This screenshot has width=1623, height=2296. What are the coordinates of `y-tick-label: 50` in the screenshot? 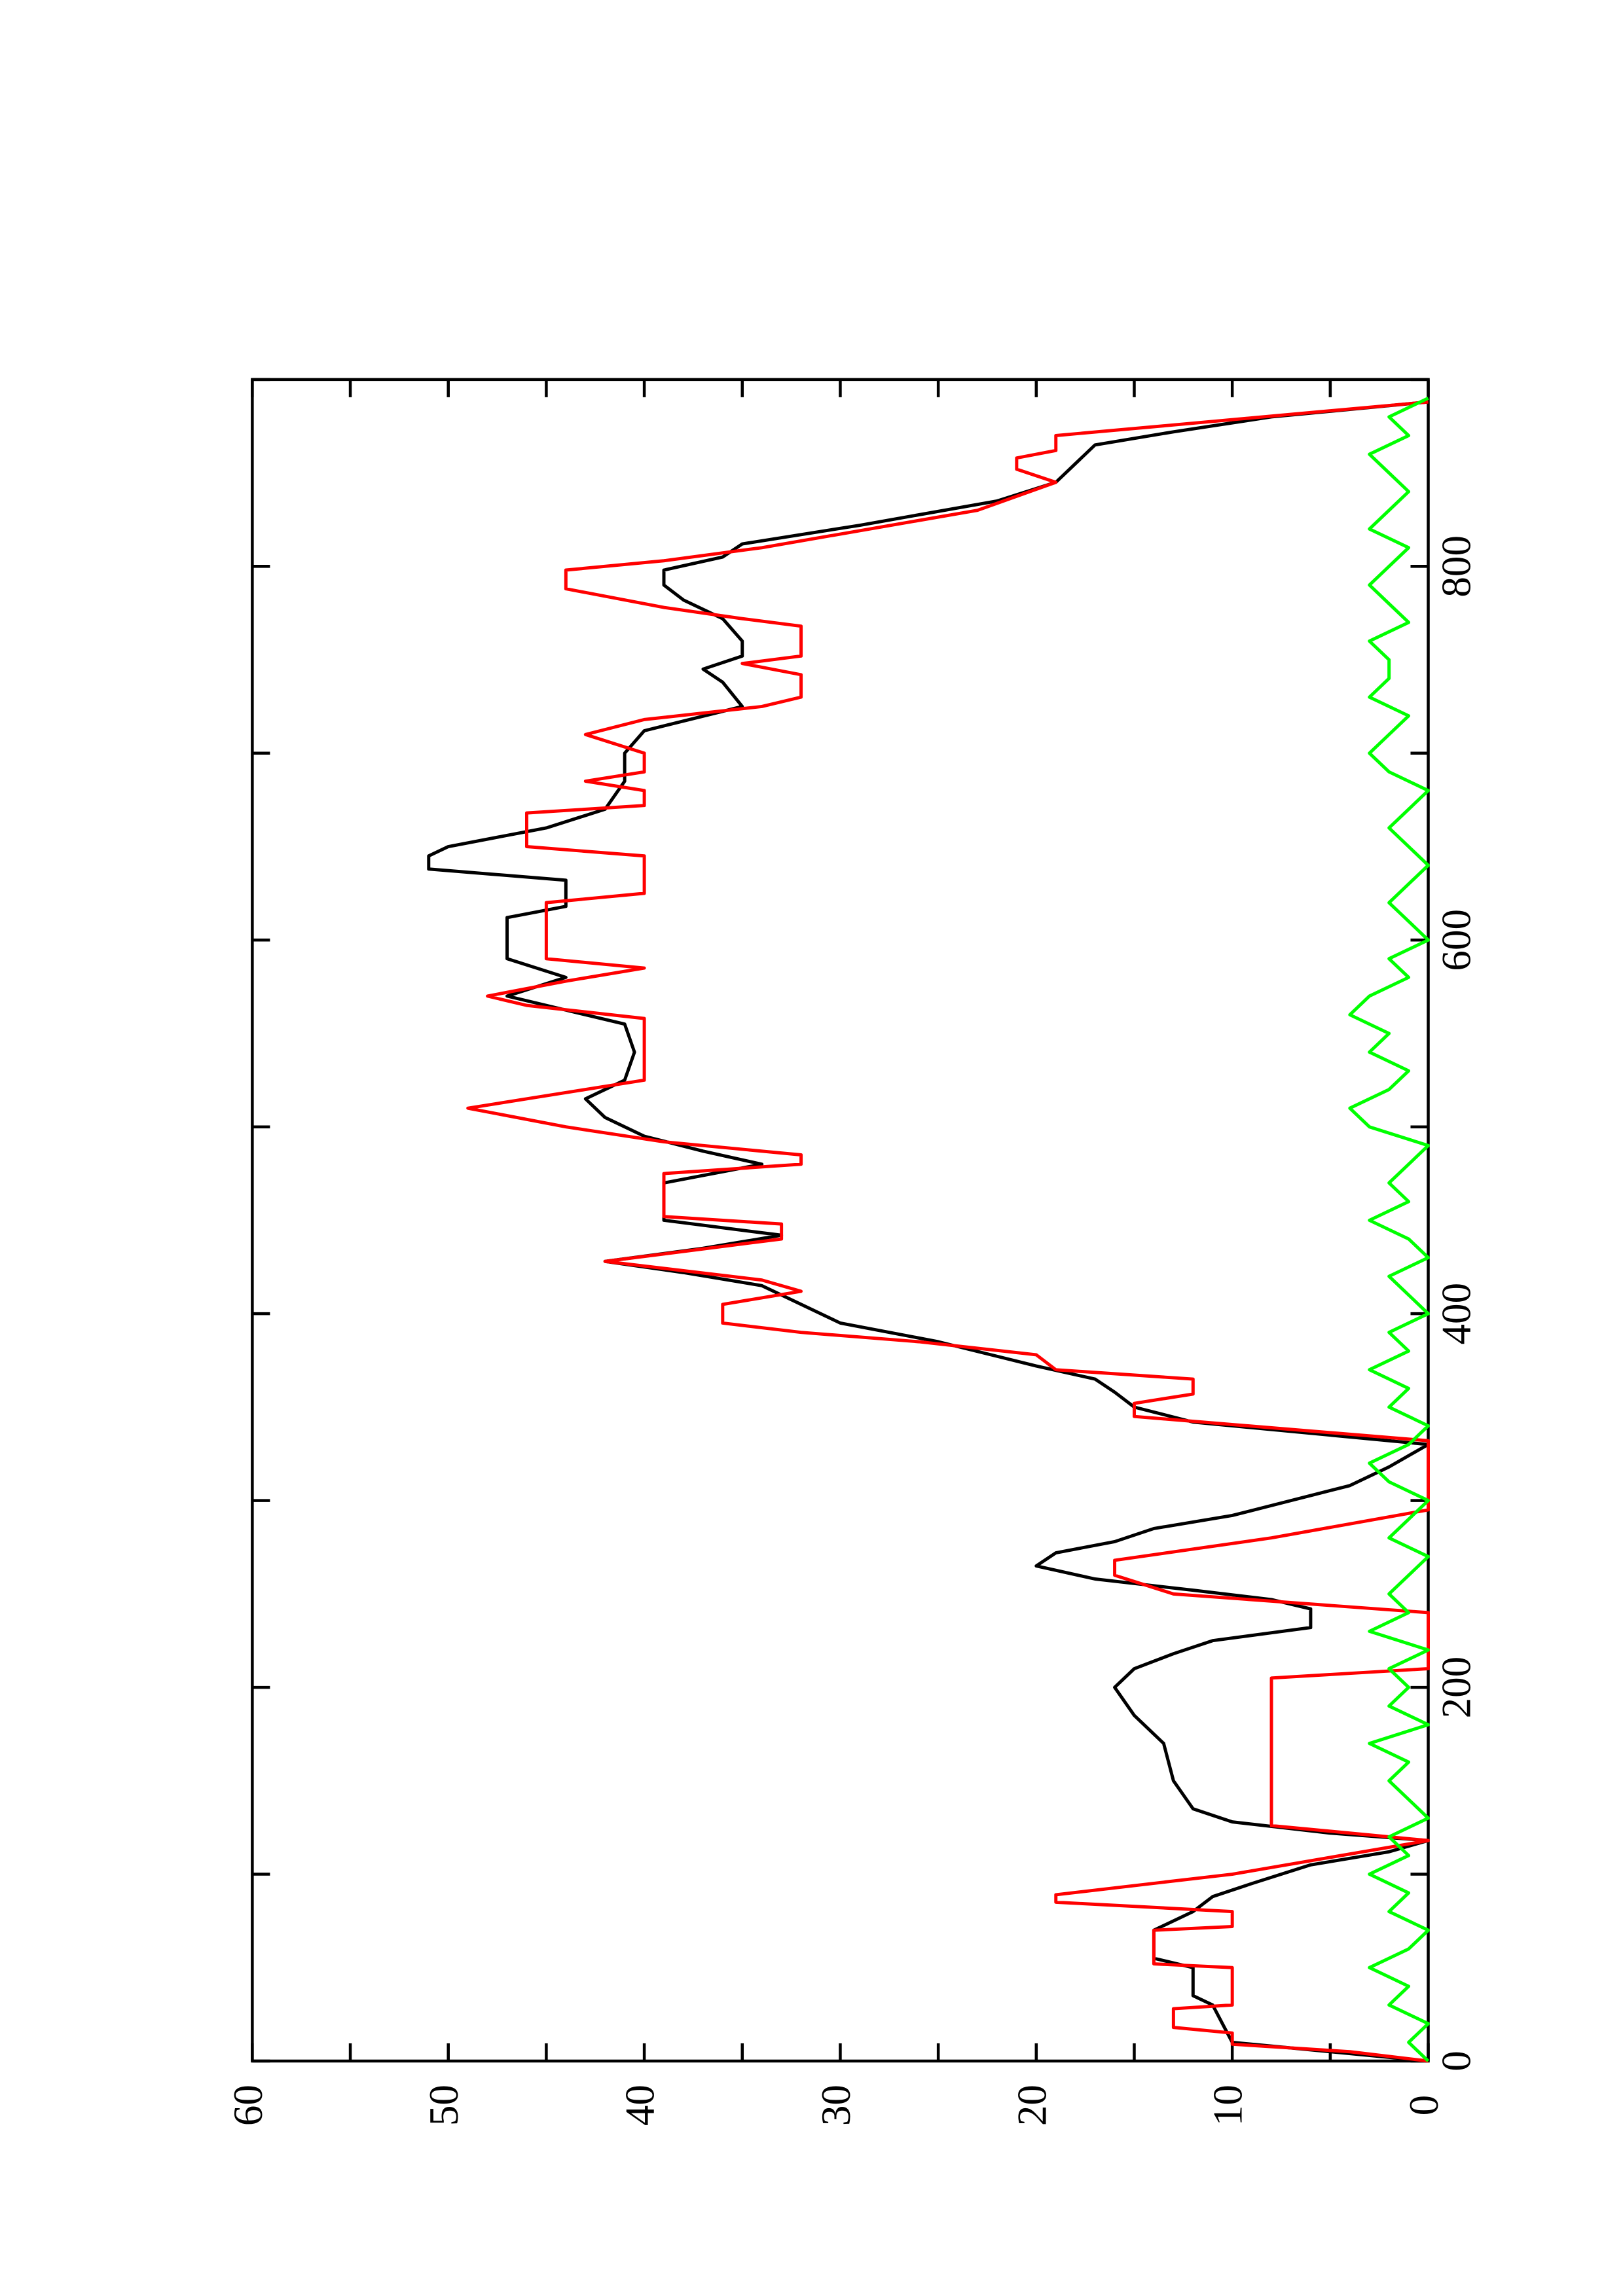 It's located at (444, 2105).